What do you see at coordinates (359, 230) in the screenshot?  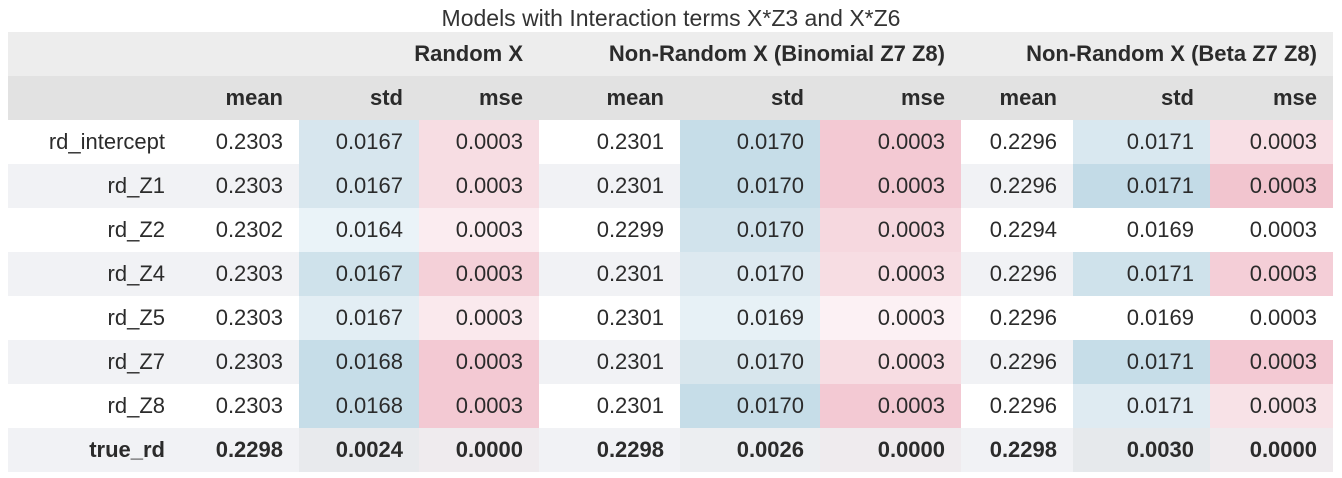 I see `table-cell: 0.0164` at bounding box center [359, 230].